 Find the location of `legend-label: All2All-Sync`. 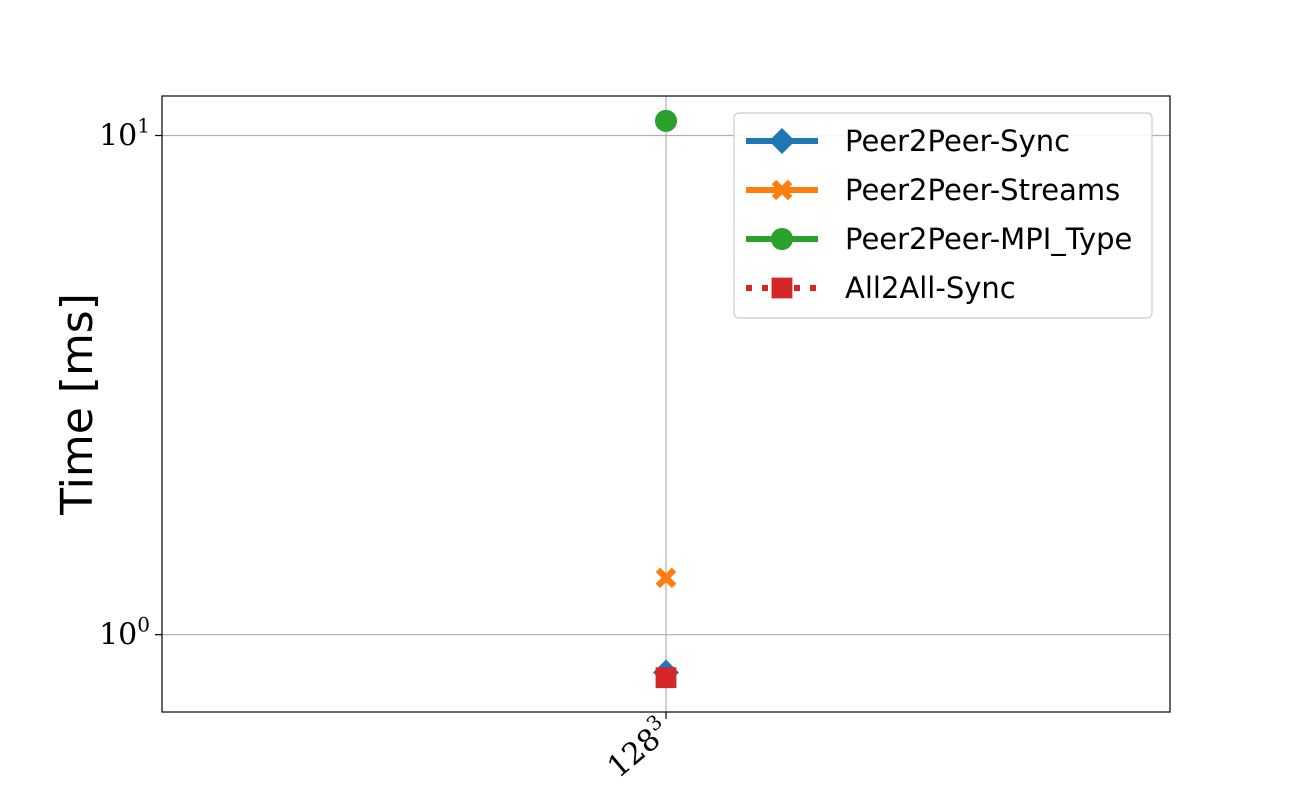

legend-label: All2All-Sync is located at coordinates (930, 288).